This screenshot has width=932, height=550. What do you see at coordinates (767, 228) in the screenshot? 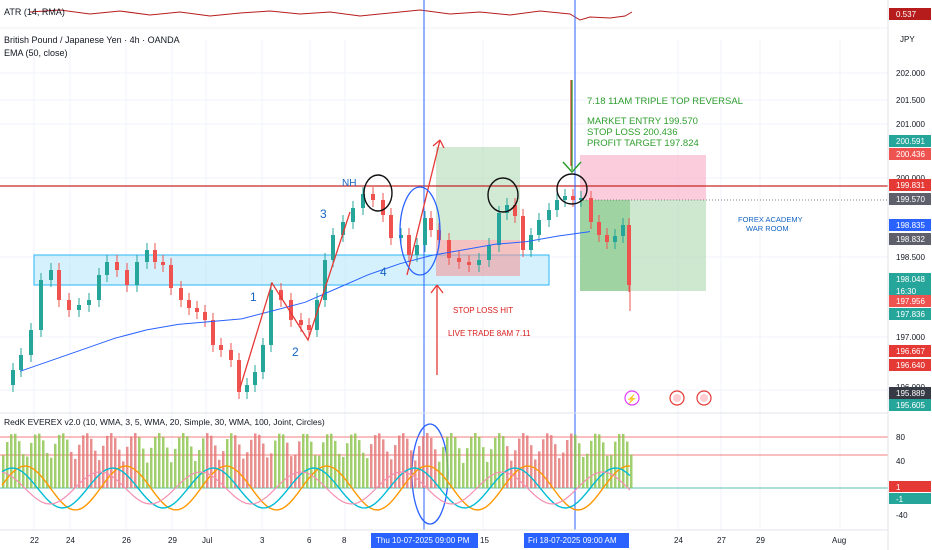
I see `war-room: WAR ROOM` at bounding box center [767, 228].